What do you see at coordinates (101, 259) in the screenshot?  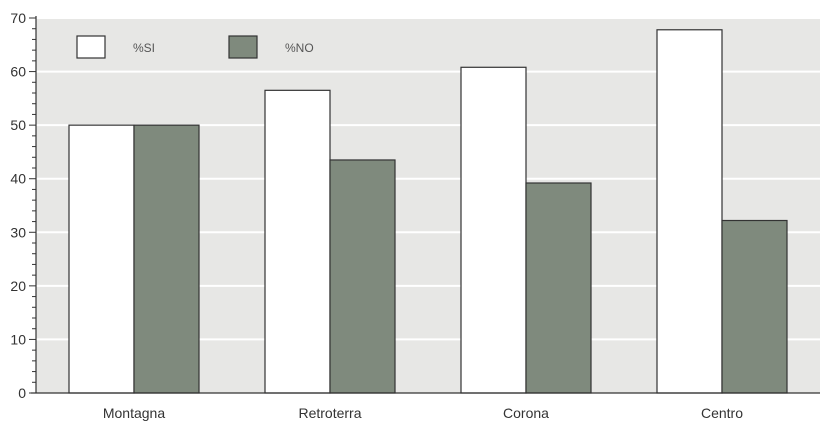 I see `bar-si-montagna` at bounding box center [101, 259].